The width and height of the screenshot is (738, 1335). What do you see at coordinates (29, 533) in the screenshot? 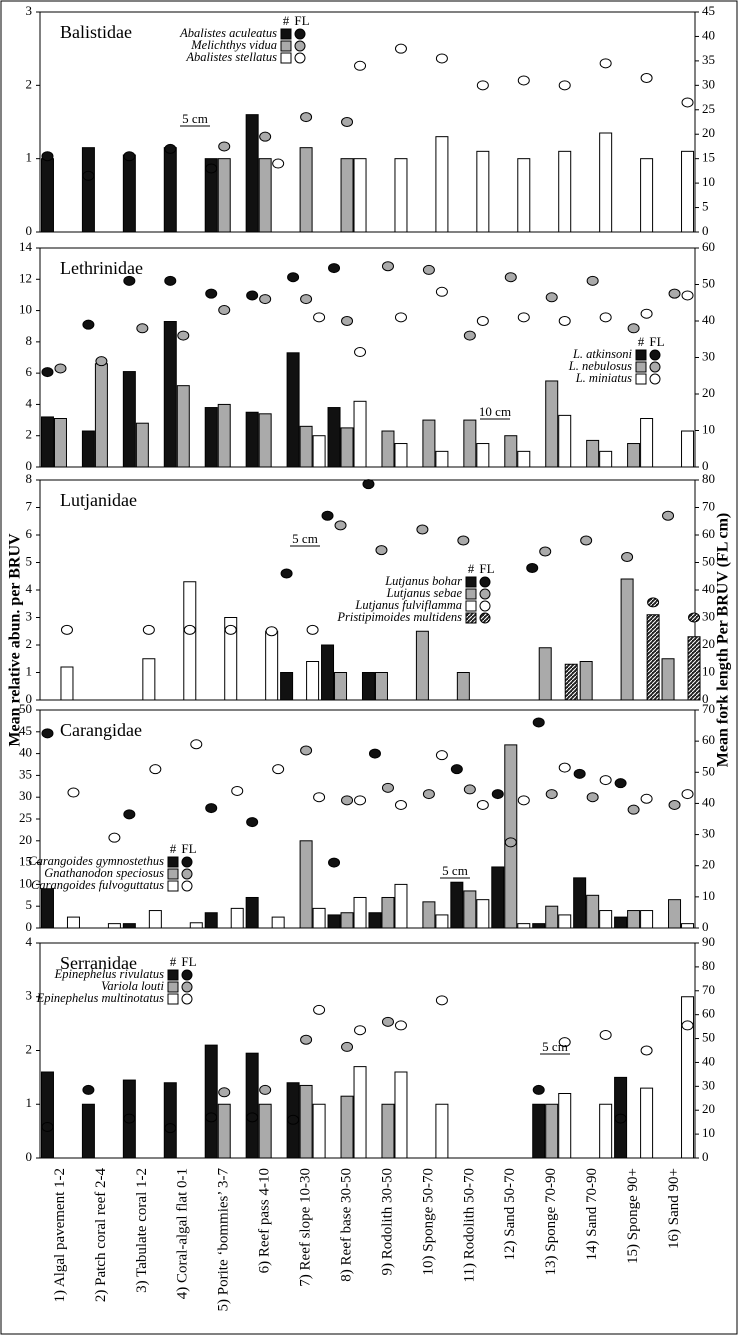
I see `y-tick-label: 6` at bounding box center [29, 533].